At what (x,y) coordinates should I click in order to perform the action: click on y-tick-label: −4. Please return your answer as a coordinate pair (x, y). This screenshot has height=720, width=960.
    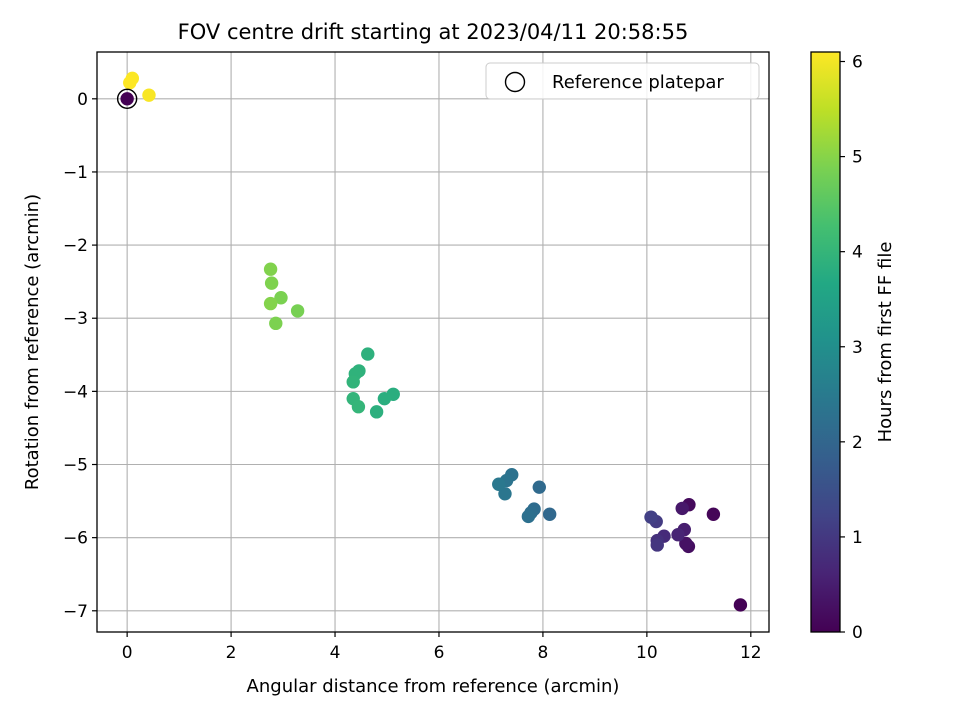
    Looking at the image, I should click on (75, 392).